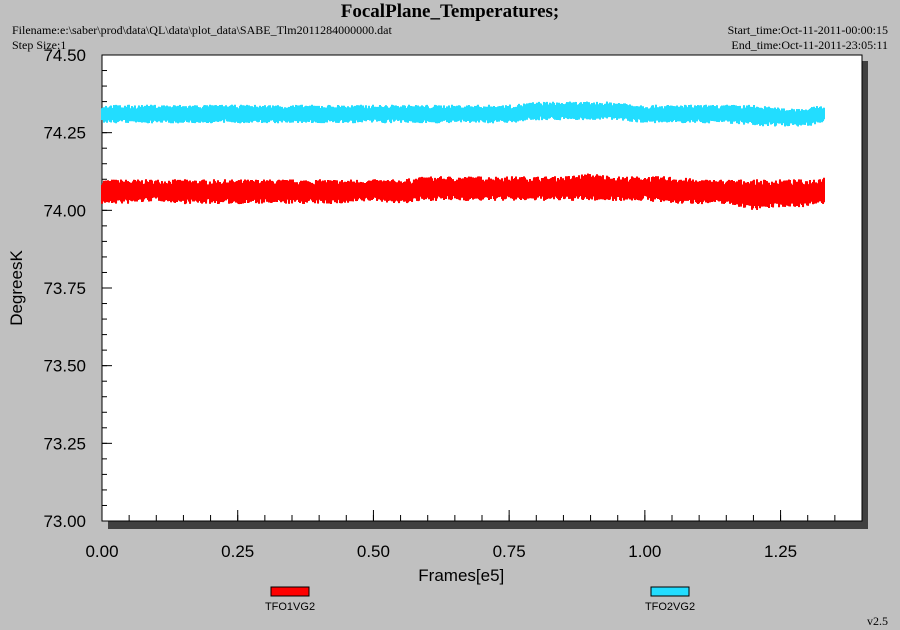 Image resolution: width=900 pixels, height=630 pixels. Describe the element at coordinates (644, 551) in the screenshot. I see `x-tick-label: 1.00` at that location.